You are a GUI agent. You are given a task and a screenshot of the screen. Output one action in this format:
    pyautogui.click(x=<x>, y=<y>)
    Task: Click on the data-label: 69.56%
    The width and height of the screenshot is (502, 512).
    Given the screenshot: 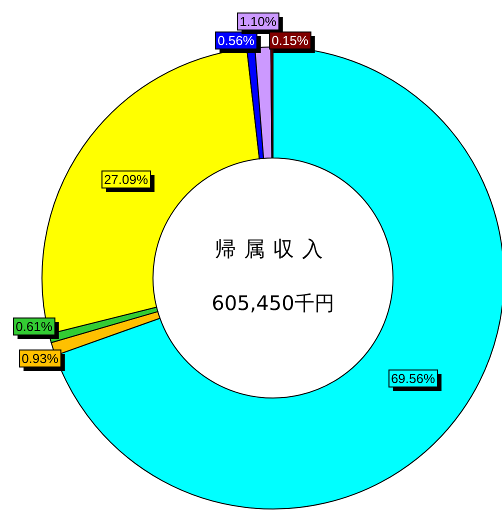 What is the action you would take?
    pyautogui.click(x=413, y=378)
    